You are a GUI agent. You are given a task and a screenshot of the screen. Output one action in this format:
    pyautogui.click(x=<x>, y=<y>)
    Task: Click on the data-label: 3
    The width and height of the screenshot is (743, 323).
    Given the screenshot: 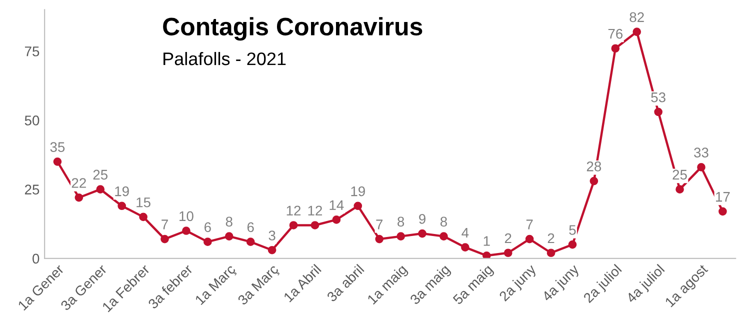 What is the action you would take?
    pyautogui.click(x=272, y=235)
    